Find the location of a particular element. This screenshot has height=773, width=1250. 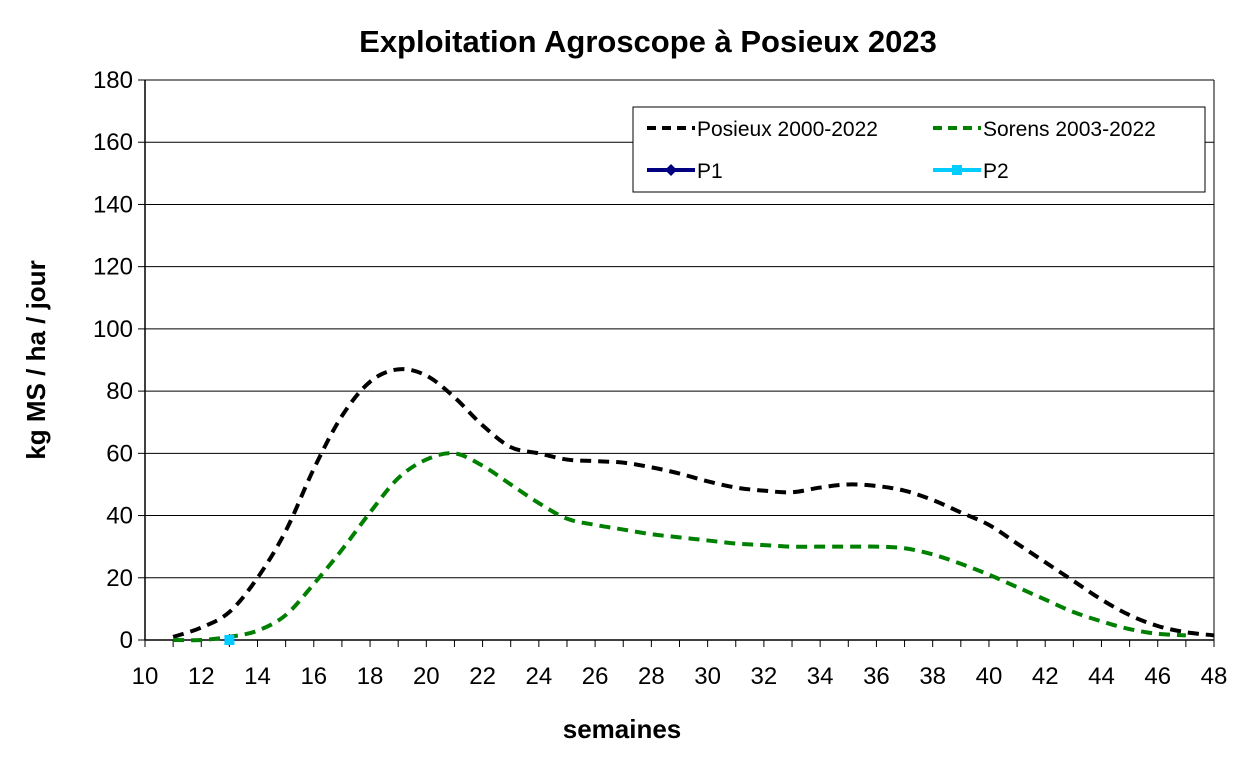

x-tick-label-38: 38 is located at coordinates (932, 676).